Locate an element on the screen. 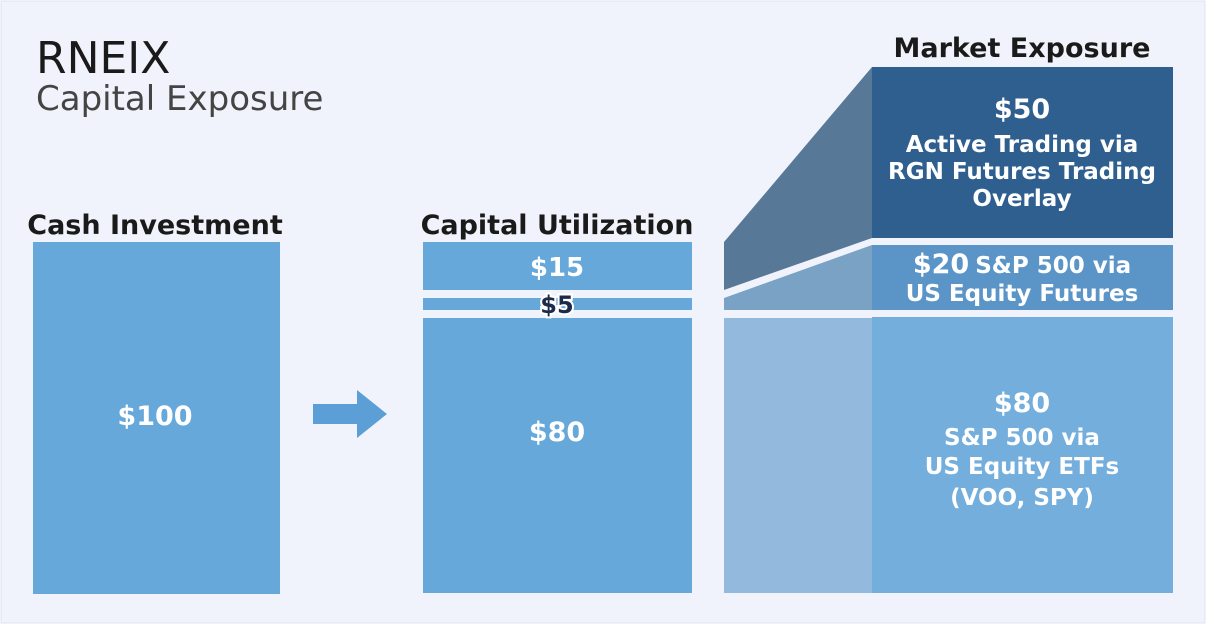  label: US Equity ETFs is located at coordinates (1022, 467).